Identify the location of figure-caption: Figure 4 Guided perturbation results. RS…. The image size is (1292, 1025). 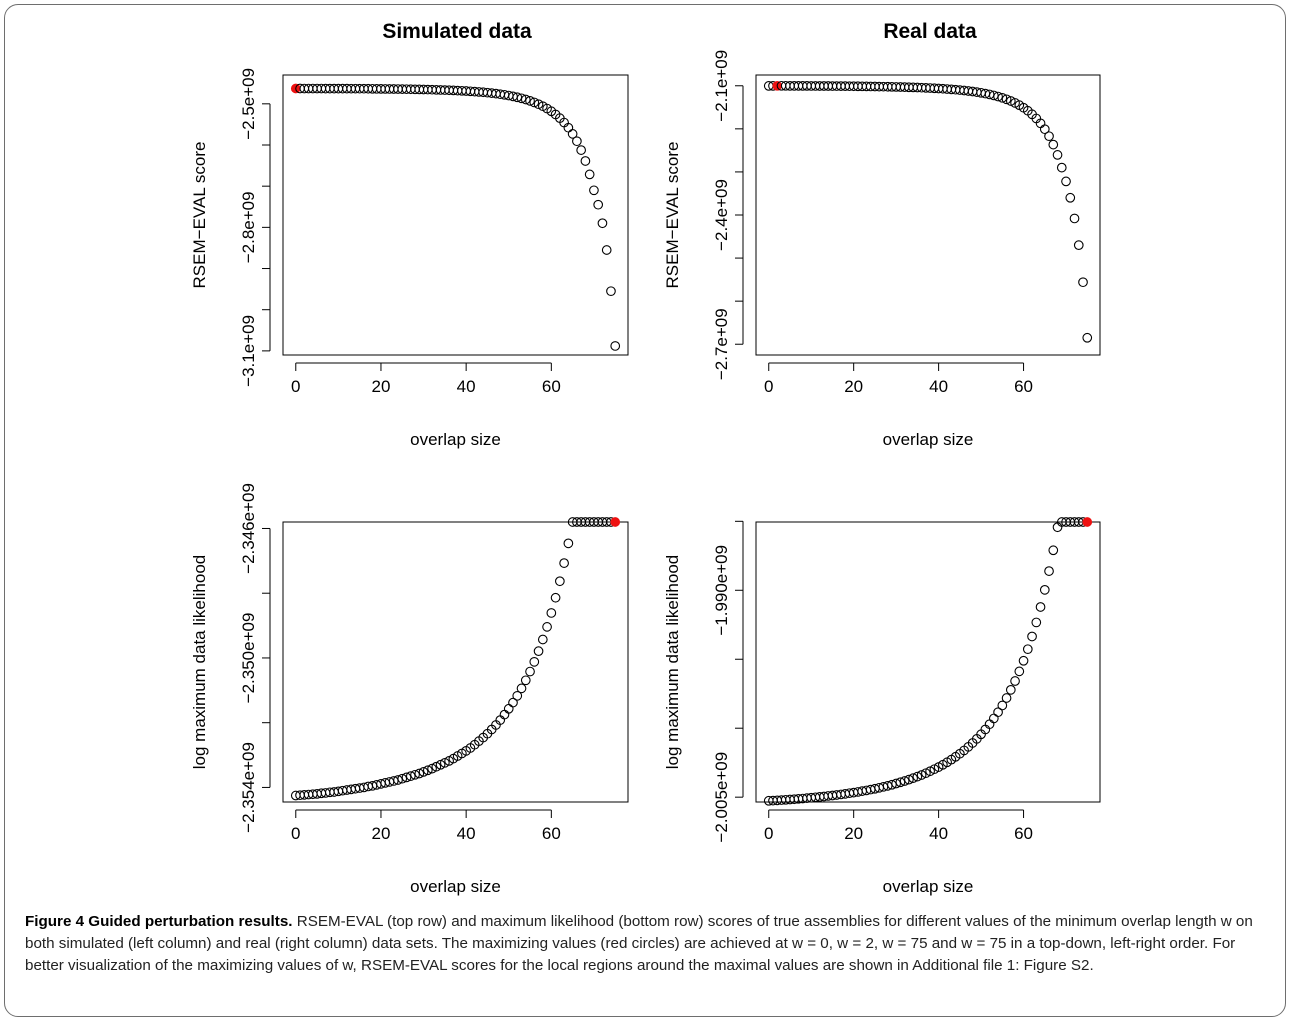
(645, 944).